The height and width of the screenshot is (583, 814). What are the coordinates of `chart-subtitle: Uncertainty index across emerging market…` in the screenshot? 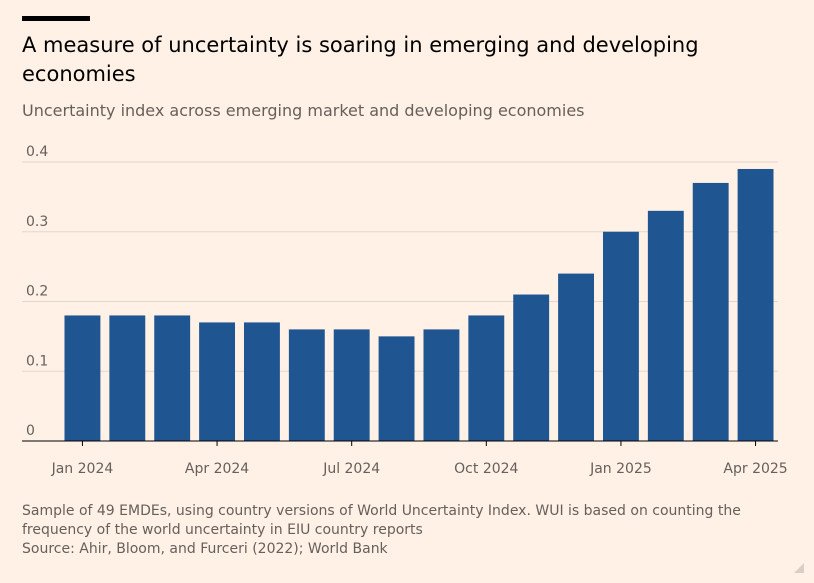 It's located at (303, 110).